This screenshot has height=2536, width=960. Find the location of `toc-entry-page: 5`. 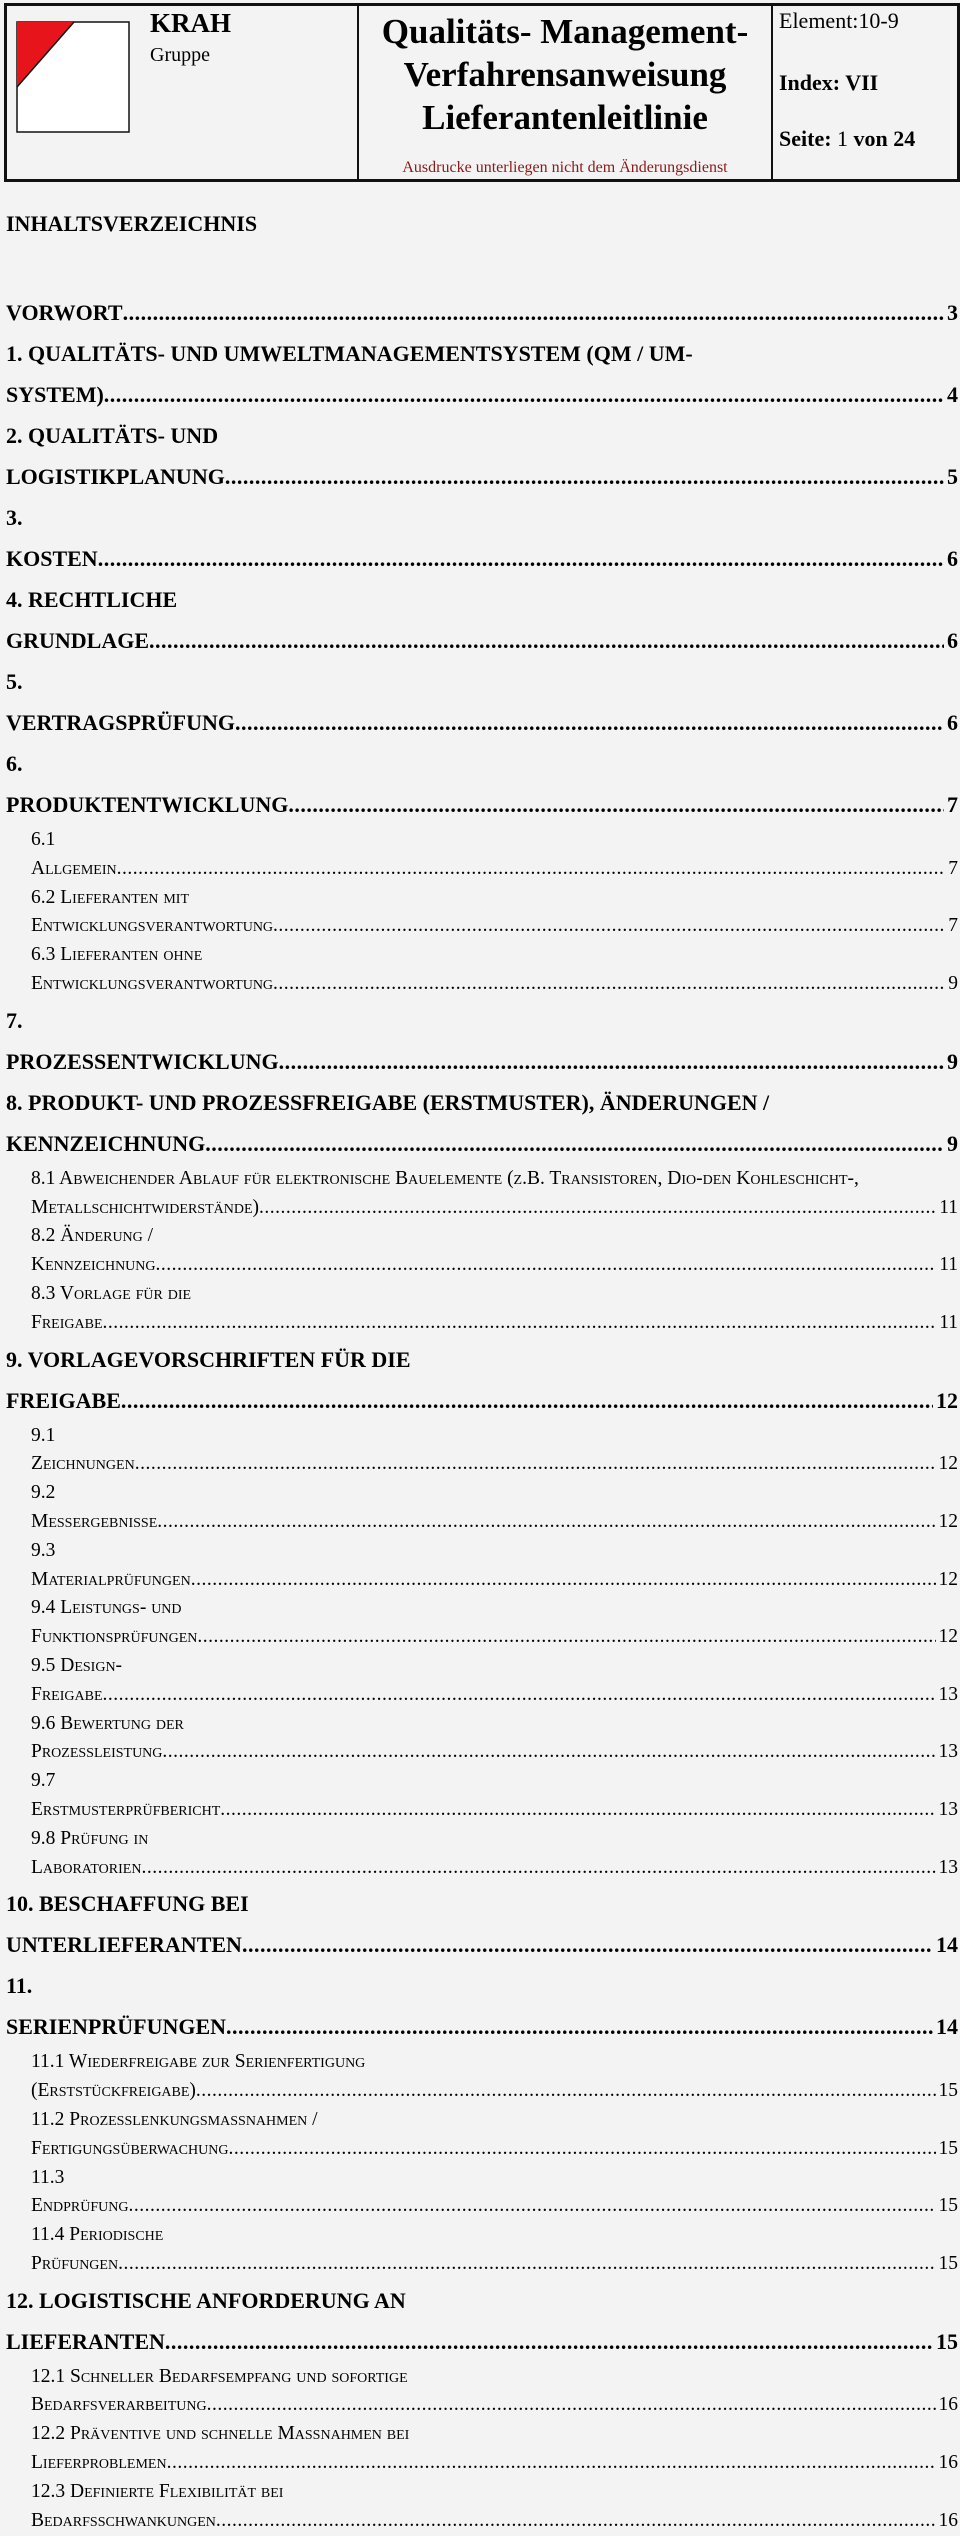

toc-entry-page: 5 is located at coordinates (951, 476).